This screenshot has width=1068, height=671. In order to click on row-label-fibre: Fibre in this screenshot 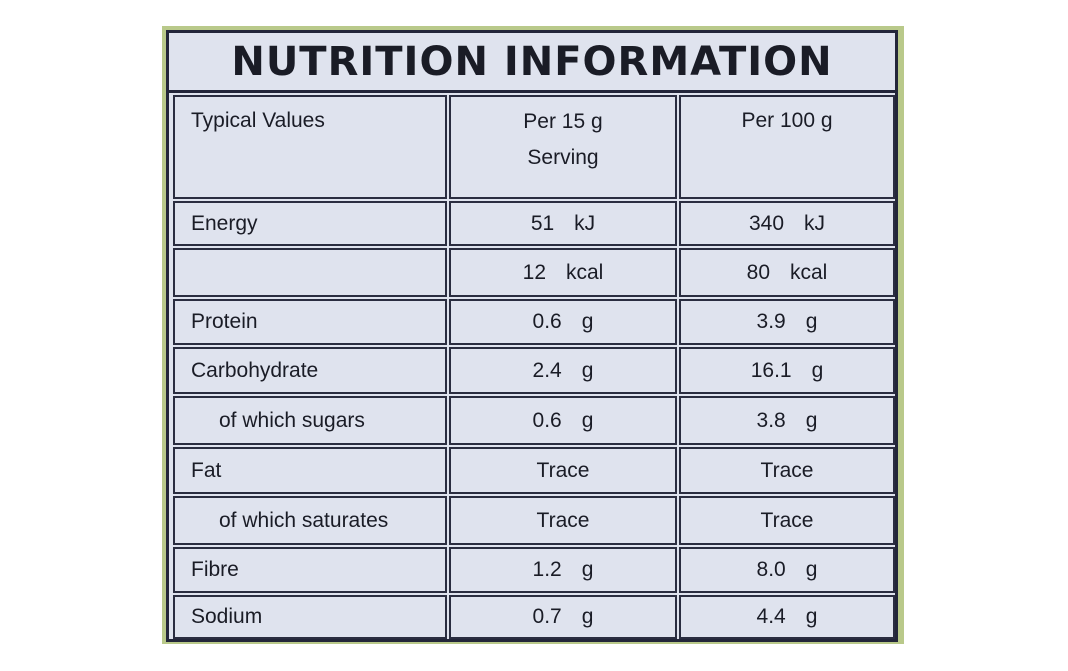, I will do `click(310, 570)`.